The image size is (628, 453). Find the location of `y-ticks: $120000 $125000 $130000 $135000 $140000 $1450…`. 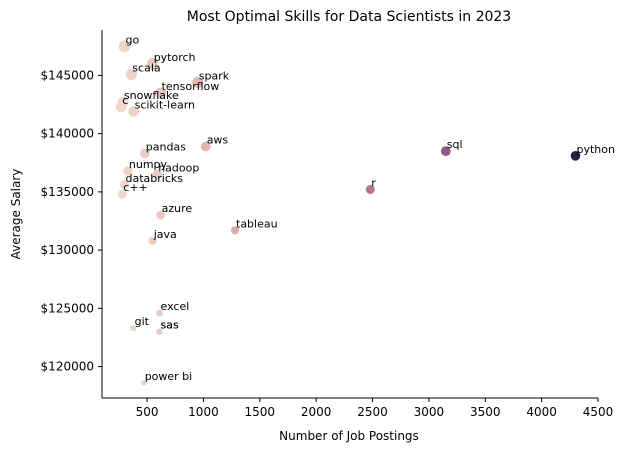

y-ticks: $120000 $125000 $130000 $135000 $140000 $1450… is located at coordinates (71, 221).